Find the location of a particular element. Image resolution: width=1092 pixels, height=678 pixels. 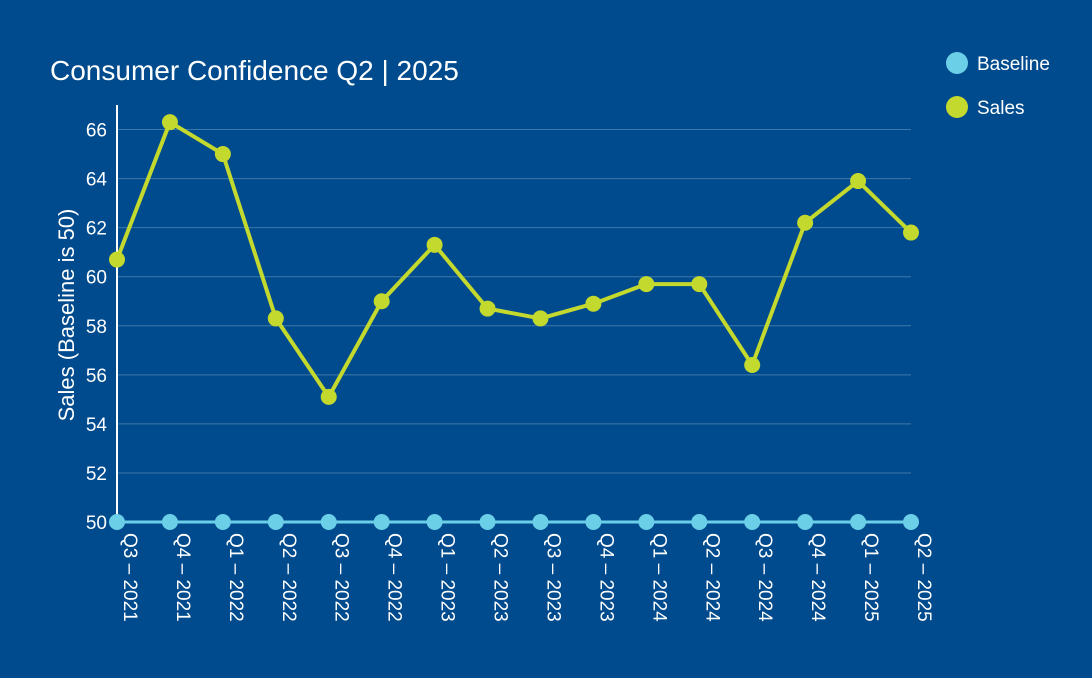

x-tick-label: Q2 – 2022 is located at coordinates (288, 577).